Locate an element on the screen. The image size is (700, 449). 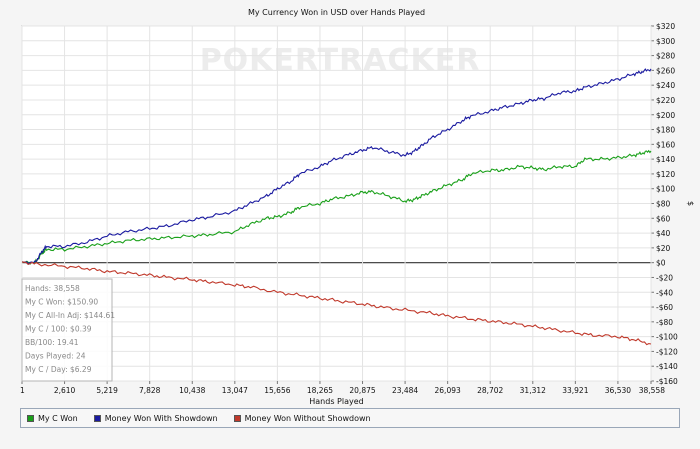
x-tick-label: 7,828 is located at coordinates (150, 390).